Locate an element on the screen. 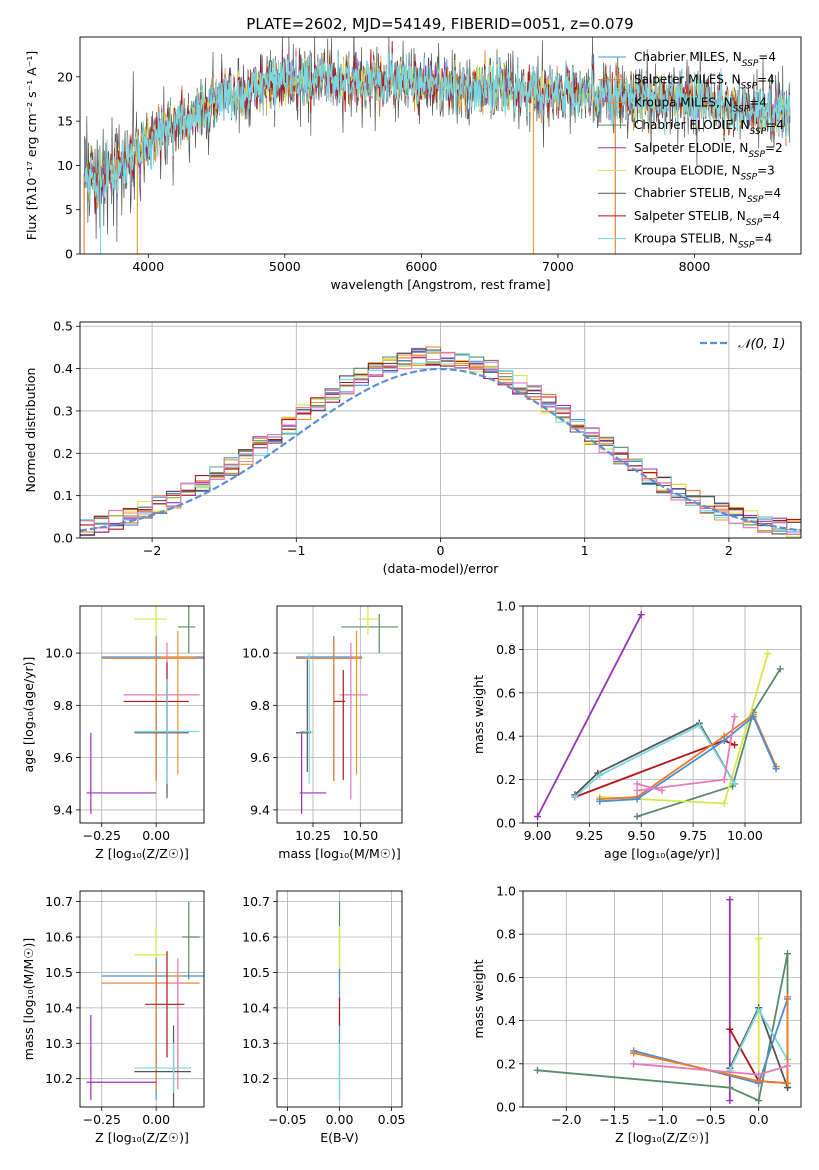 This screenshot has height=1170, width=819. y-tick-label: 10.7 is located at coordinates (256, 901).